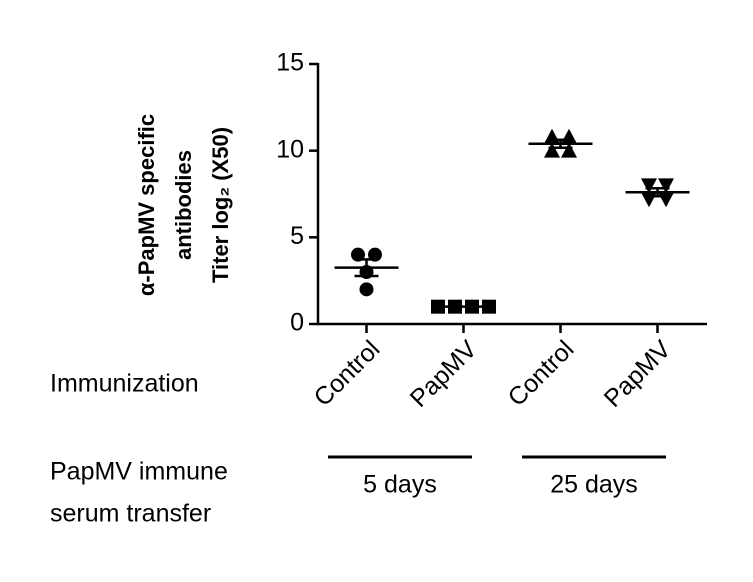 The width and height of the screenshot is (753, 582). I want to click on row-label: PapMV immune, so click(139, 472).